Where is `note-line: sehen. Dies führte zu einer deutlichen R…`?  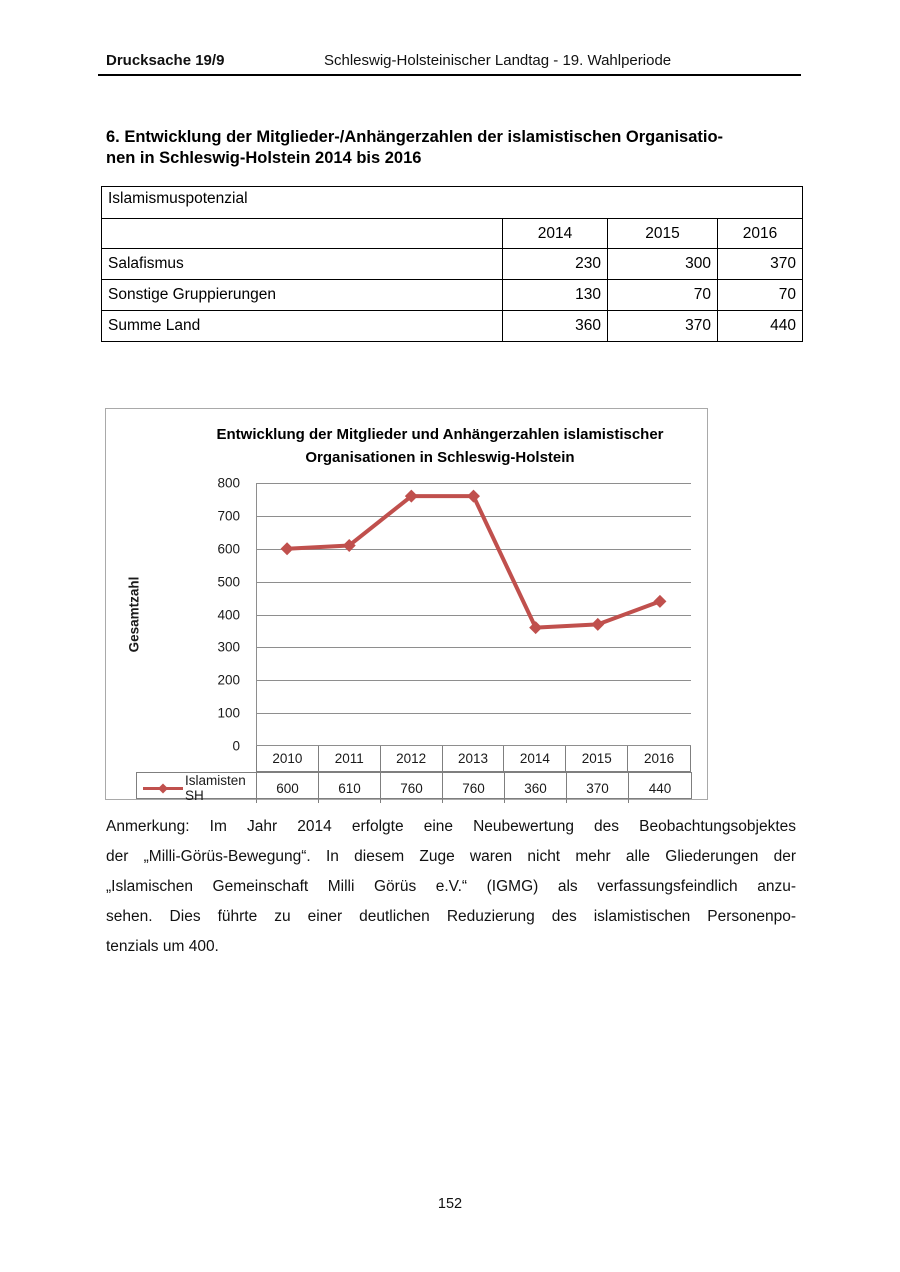 note-line: sehen. Dies führte zu einer deutlichen R… is located at coordinates (451, 916).